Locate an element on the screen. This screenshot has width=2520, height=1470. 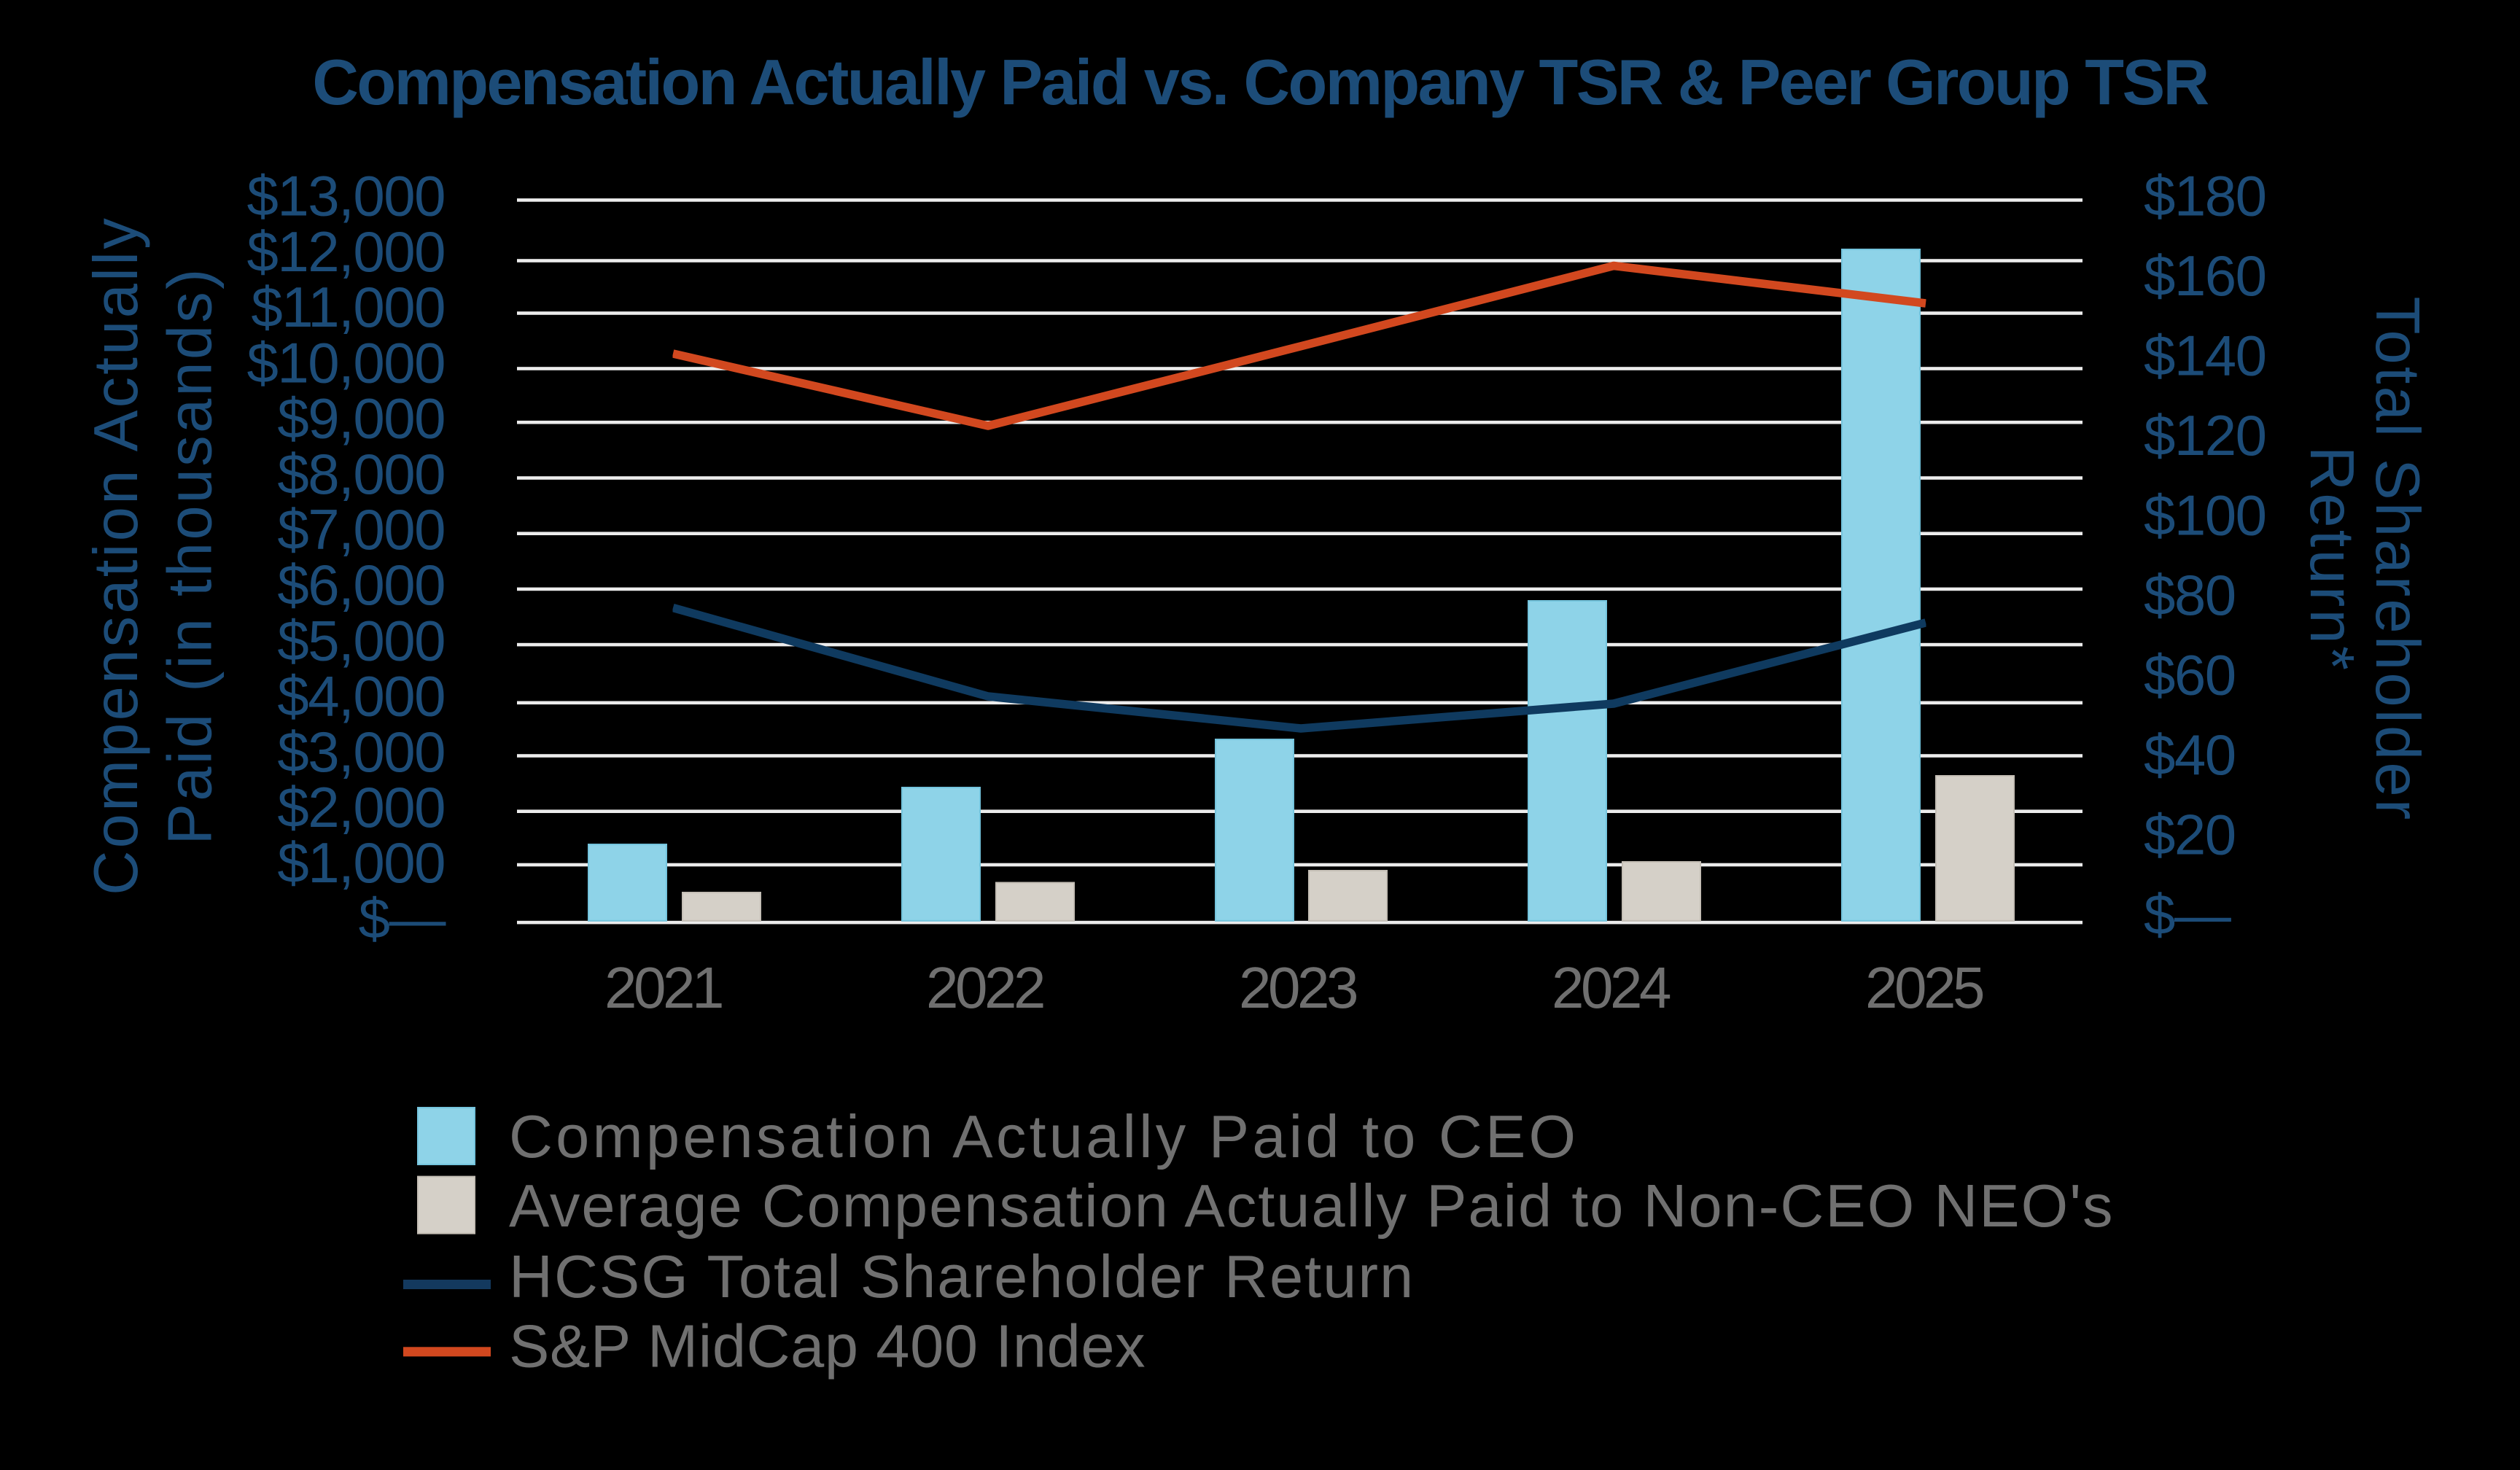
svg-text: $13,000 is located at coordinates (346, 196).